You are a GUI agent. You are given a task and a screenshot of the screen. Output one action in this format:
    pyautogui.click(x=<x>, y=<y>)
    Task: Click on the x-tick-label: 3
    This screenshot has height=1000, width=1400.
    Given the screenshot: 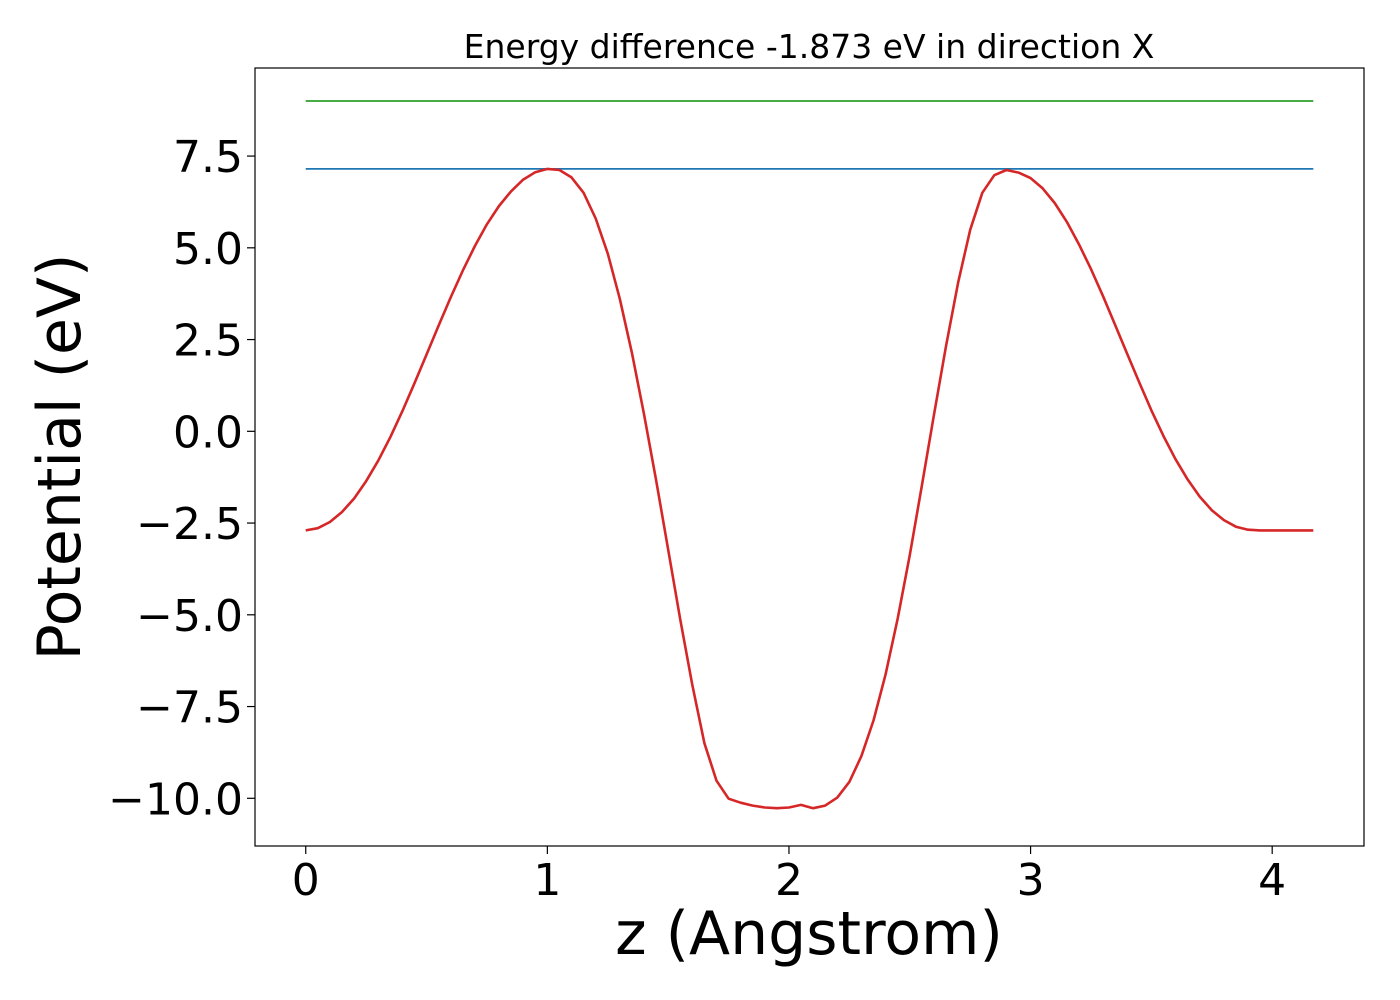 What is the action you would take?
    pyautogui.click(x=1031, y=880)
    